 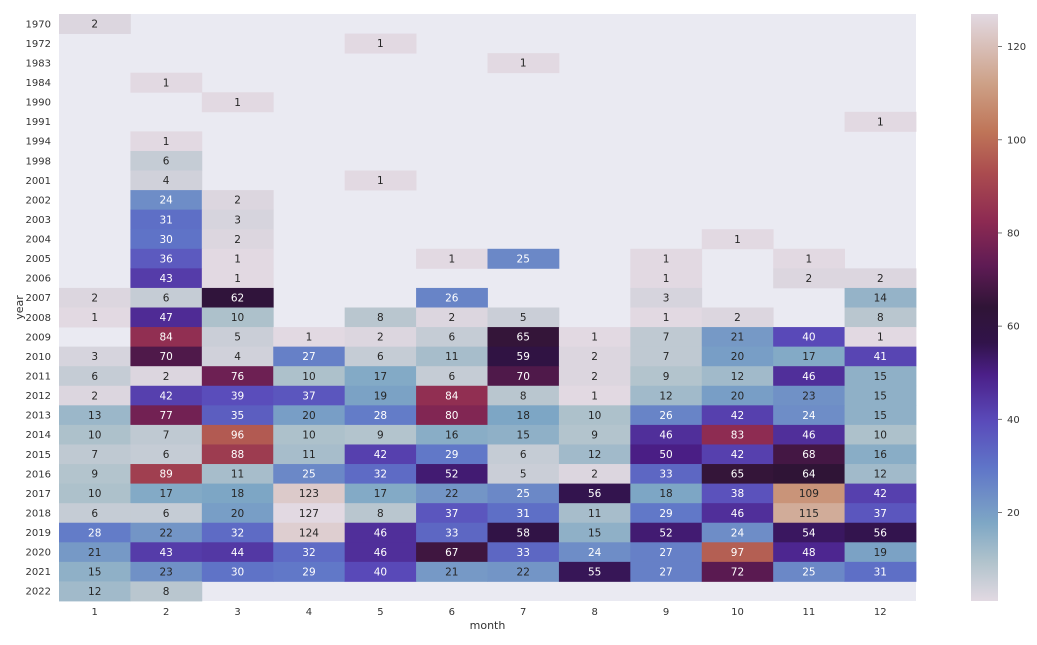 What do you see at coordinates (38, 455) in the screenshot?
I see `y-tick-label: 2015` at bounding box center [38, 455].